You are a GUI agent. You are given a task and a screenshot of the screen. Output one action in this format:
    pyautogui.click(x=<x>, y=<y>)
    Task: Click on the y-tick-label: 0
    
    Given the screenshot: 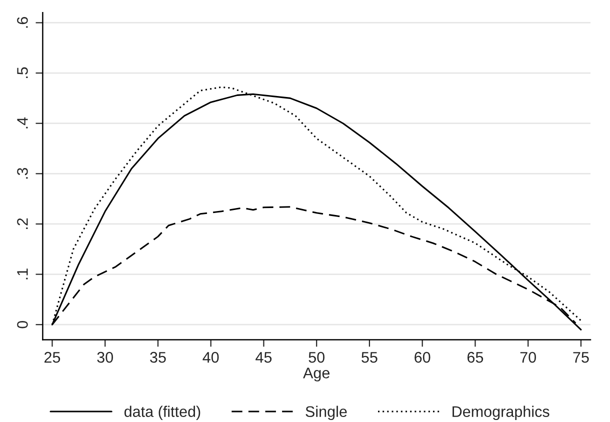 What is the action you would take?
    pyautogui.click(x=22, y=324)
    